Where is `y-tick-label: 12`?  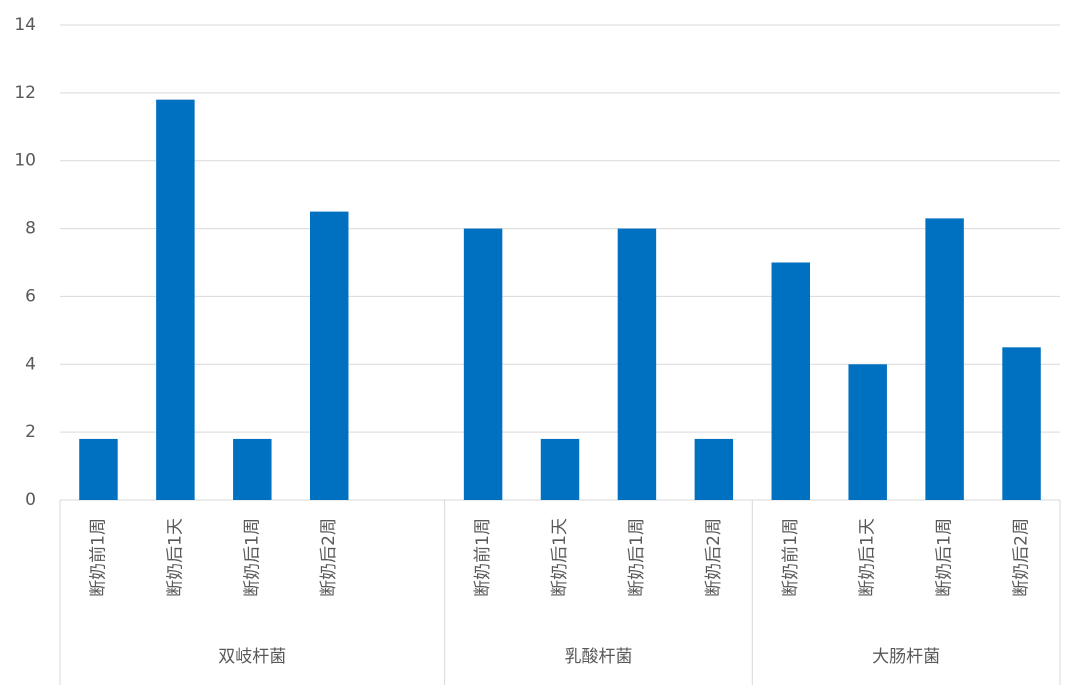 y-tick-label: 12 is located at coordinates (25, 93).